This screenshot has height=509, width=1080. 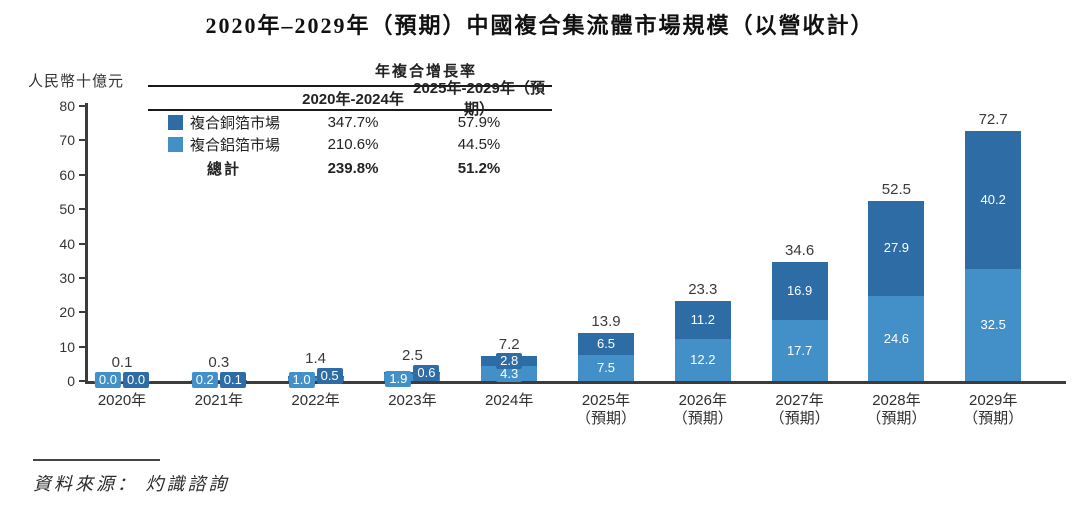 What do you see at coordinates (122, 362) in the screenshot?
I see `bar-total-label: 0.1` at bounding box center [122, 362].